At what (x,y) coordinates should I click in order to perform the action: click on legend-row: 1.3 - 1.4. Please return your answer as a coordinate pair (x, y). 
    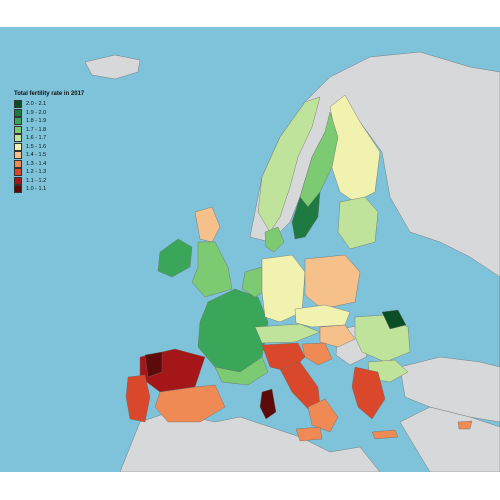
    Looking at the image, I should click on (49, 164).